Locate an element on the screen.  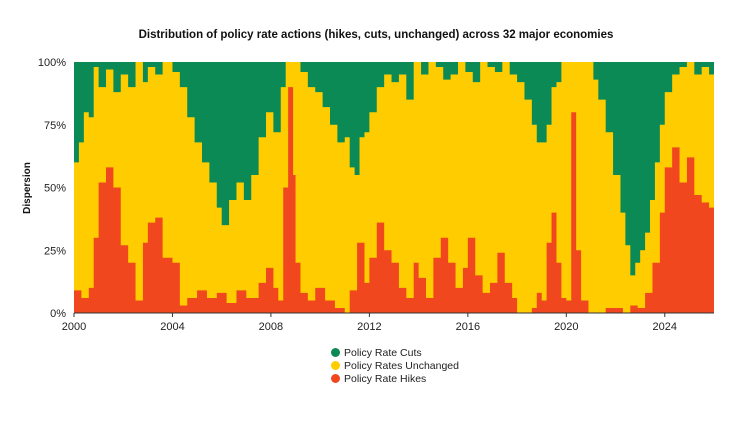
legend-label: Policy Rate Cuts is located at coordinates (383, 352).